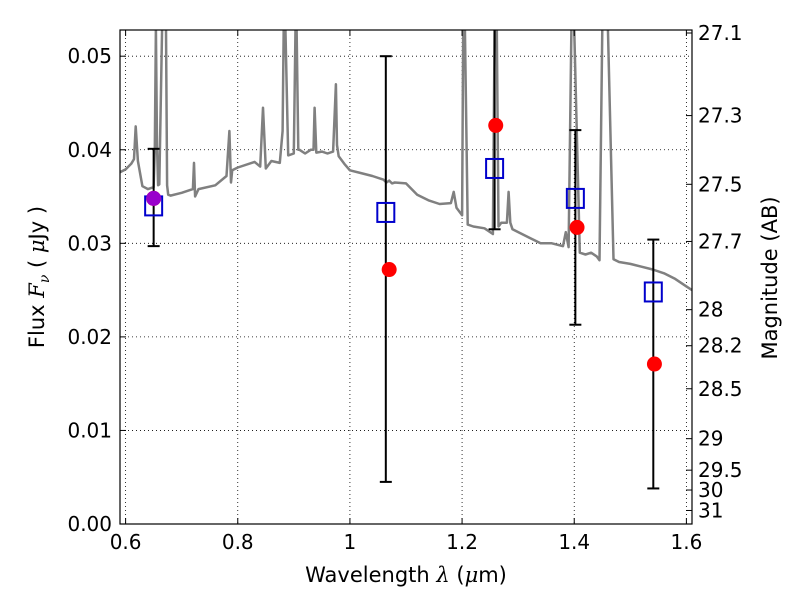 This screenshot has height=600, width=800. I want to click on y-tick-label: 0.00, so click(89, 524).